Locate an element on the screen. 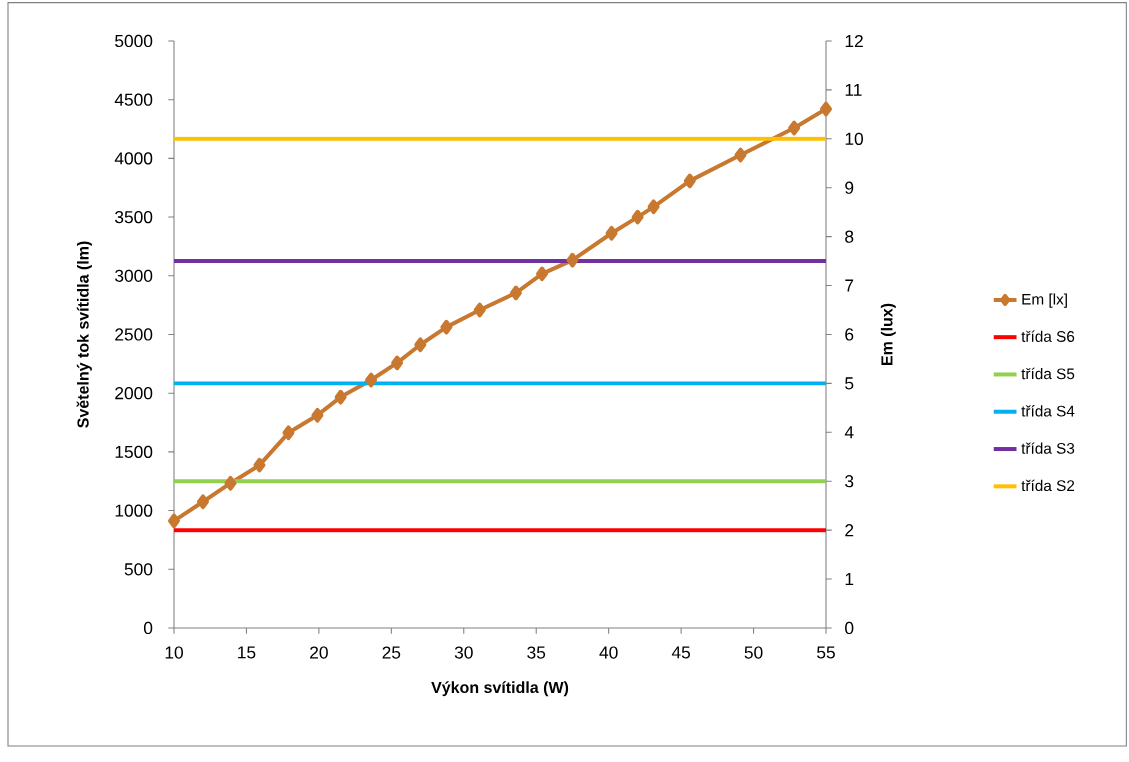 Image resolution: width=1129 pixels, height=762 pixels. legend-label: třída S2 is located at coordinates (1048, 485).